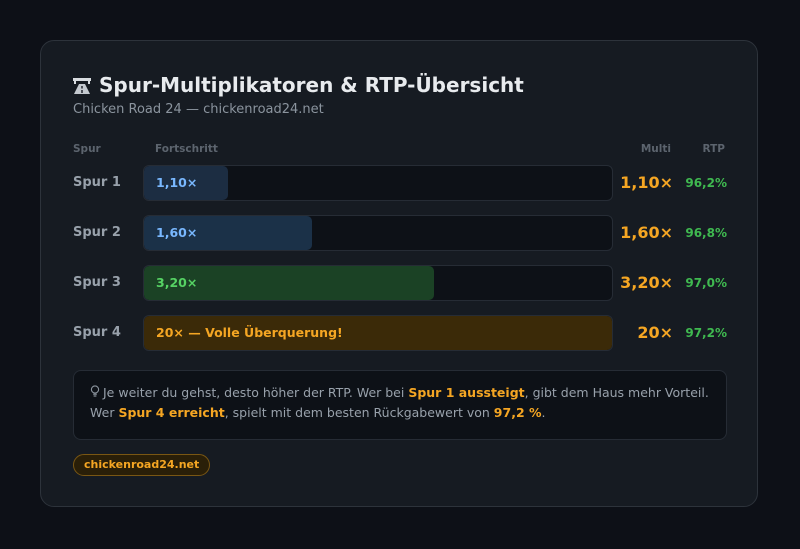  What do you see at coordinates (95, 391) in the screenshot?
I see `lightbulb-icon` at bounding box center [95, 391].